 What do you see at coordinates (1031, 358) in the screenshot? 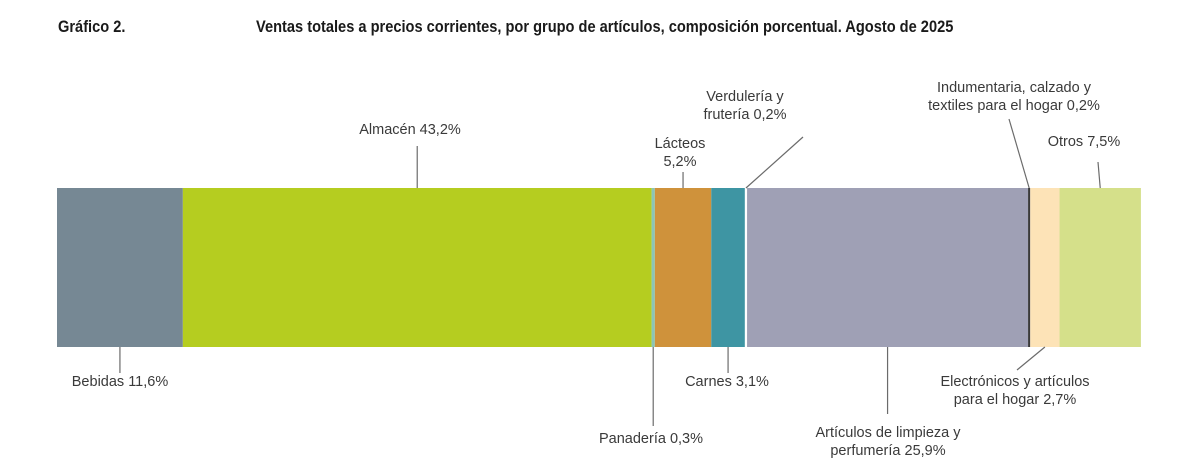
I see `leader-line-electronicos-y-articulos-para-el-hogar` at bounding box center [1031, 358].